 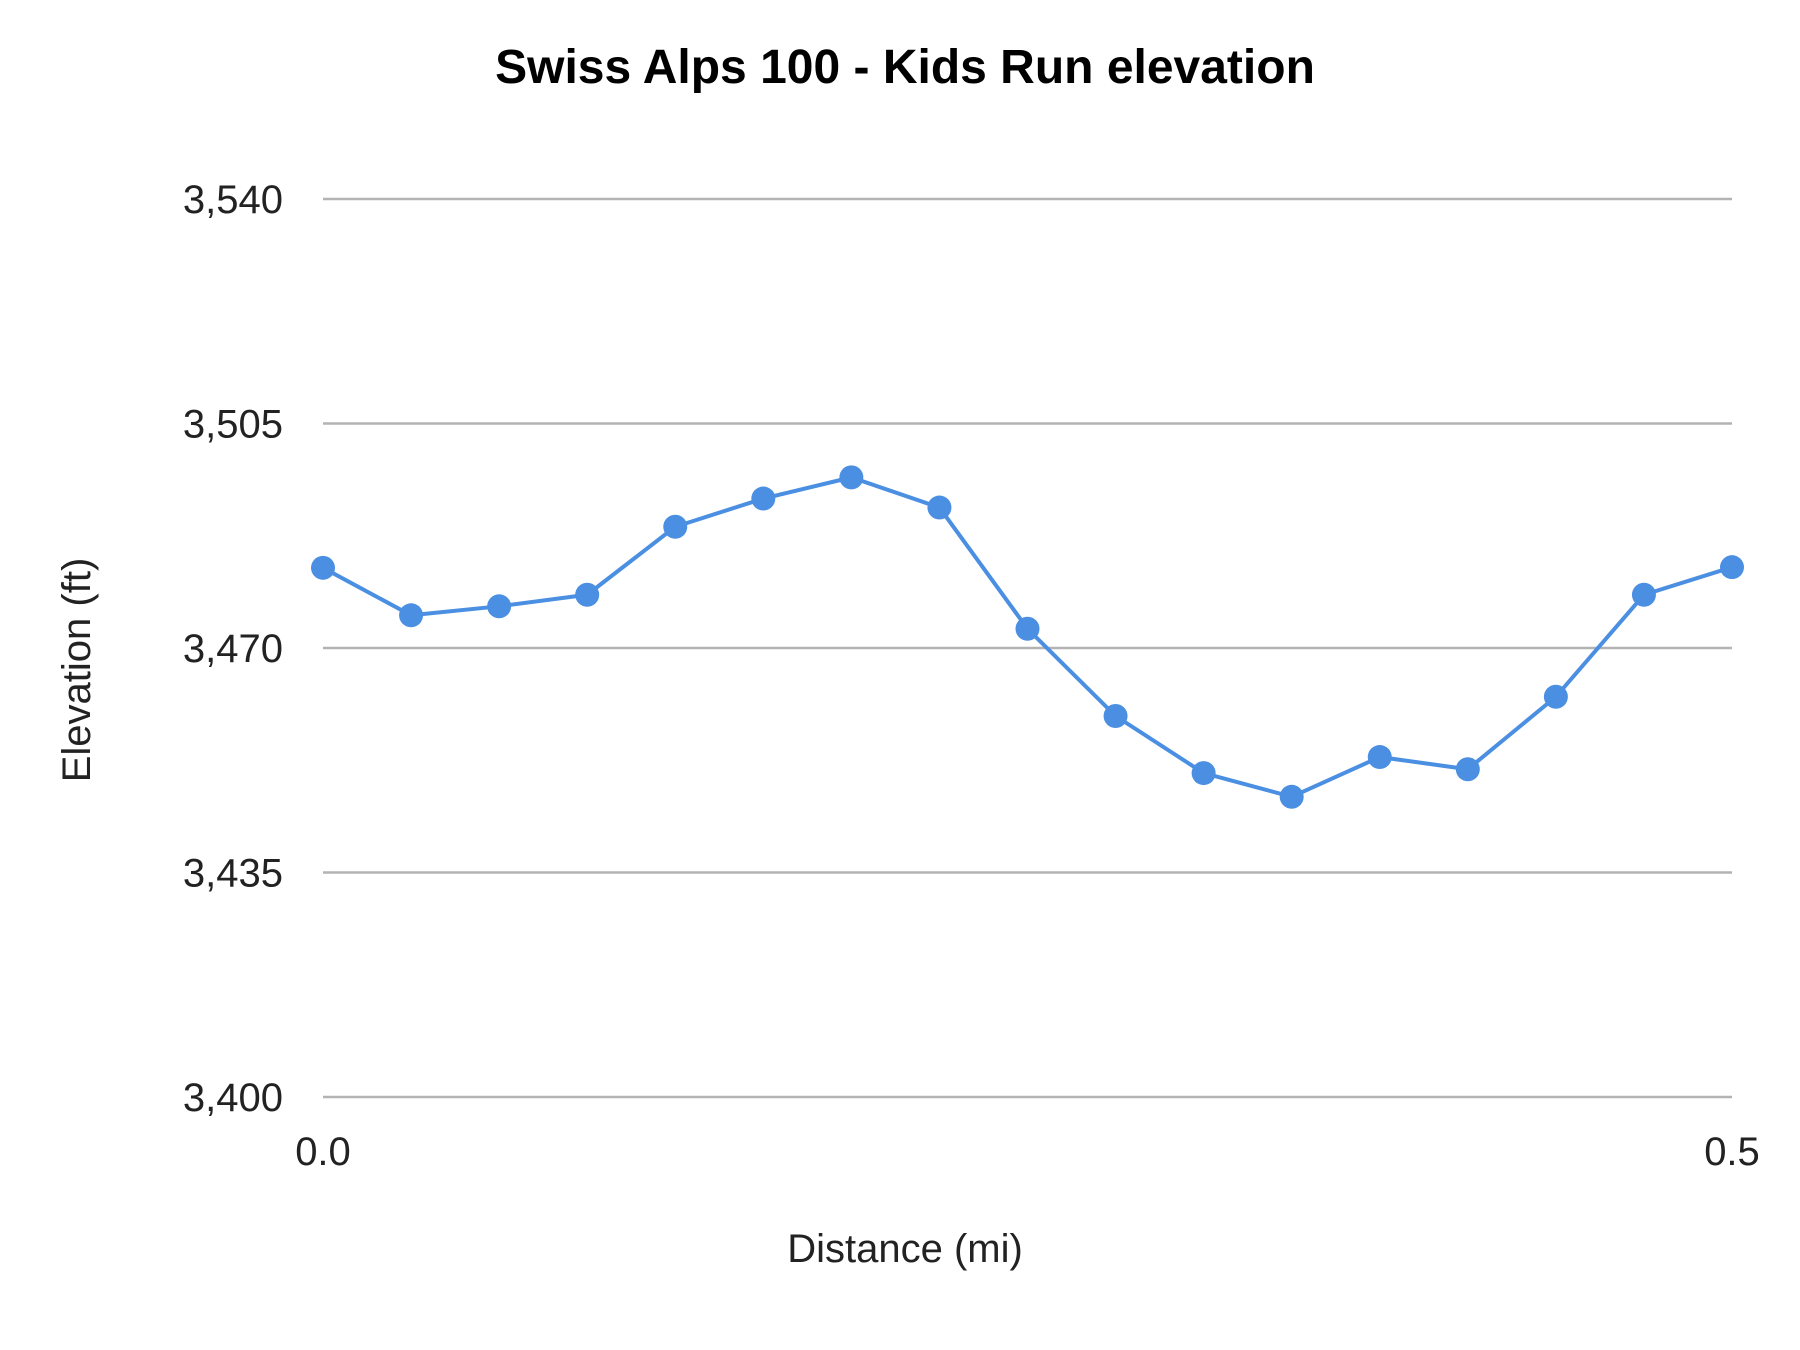 I want to click on y-tick-label: 3,505, so click(x=233, y=425).